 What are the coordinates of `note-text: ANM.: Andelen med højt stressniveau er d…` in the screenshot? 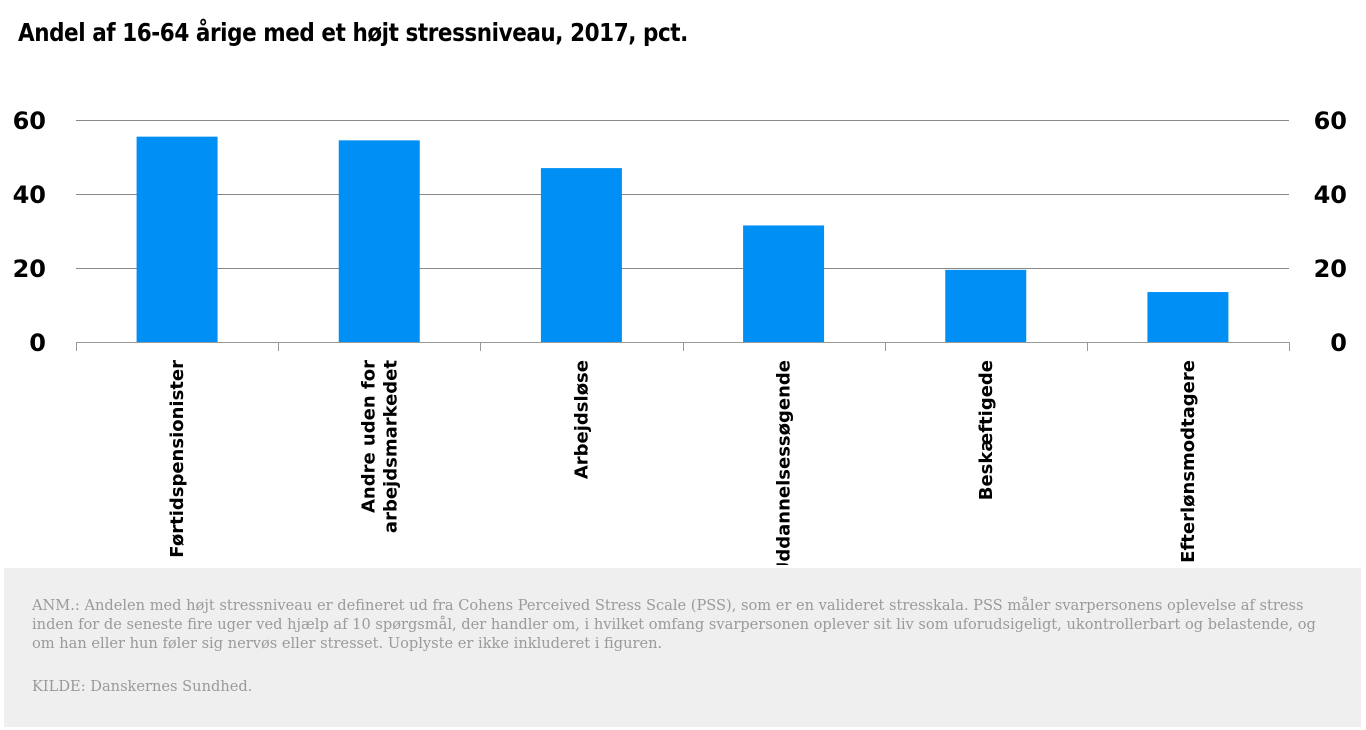 It's located at (674, 624).